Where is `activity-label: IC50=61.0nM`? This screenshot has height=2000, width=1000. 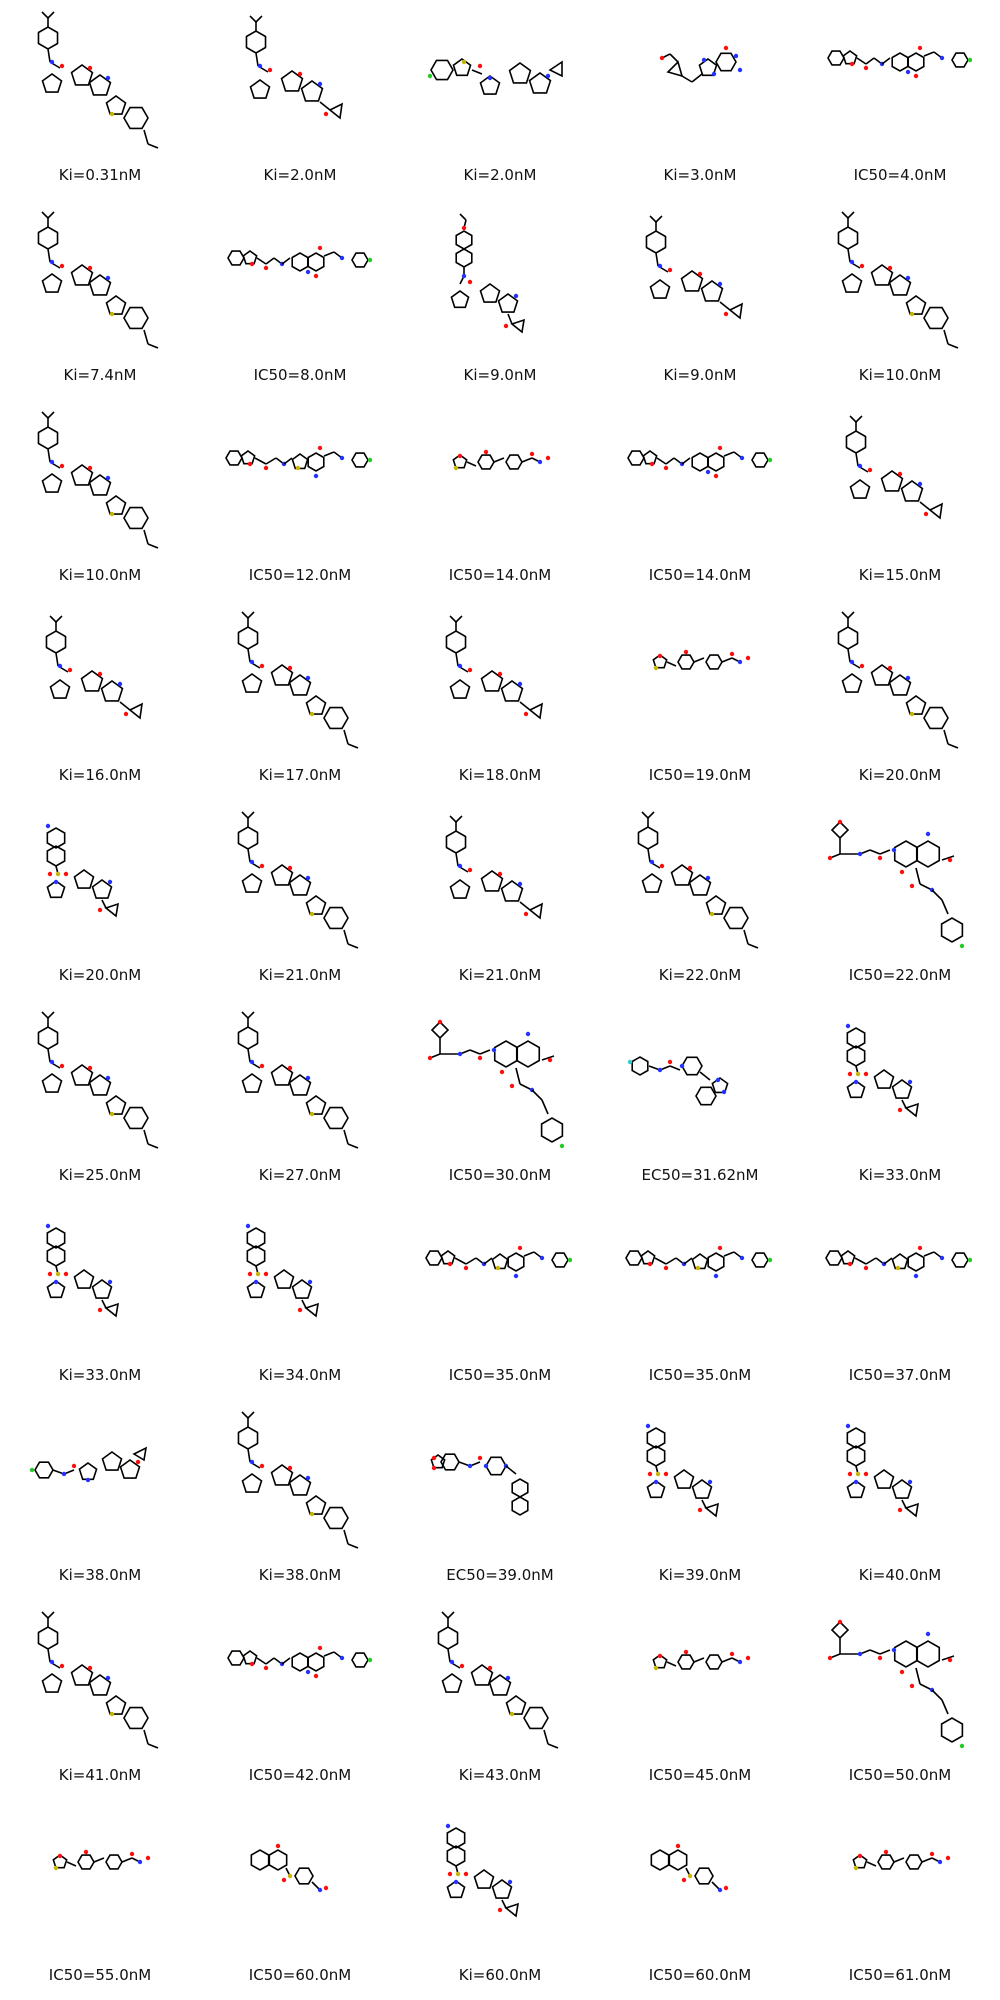
activity-label: IC50=61.0nM is located at coordinates (900, 1975).